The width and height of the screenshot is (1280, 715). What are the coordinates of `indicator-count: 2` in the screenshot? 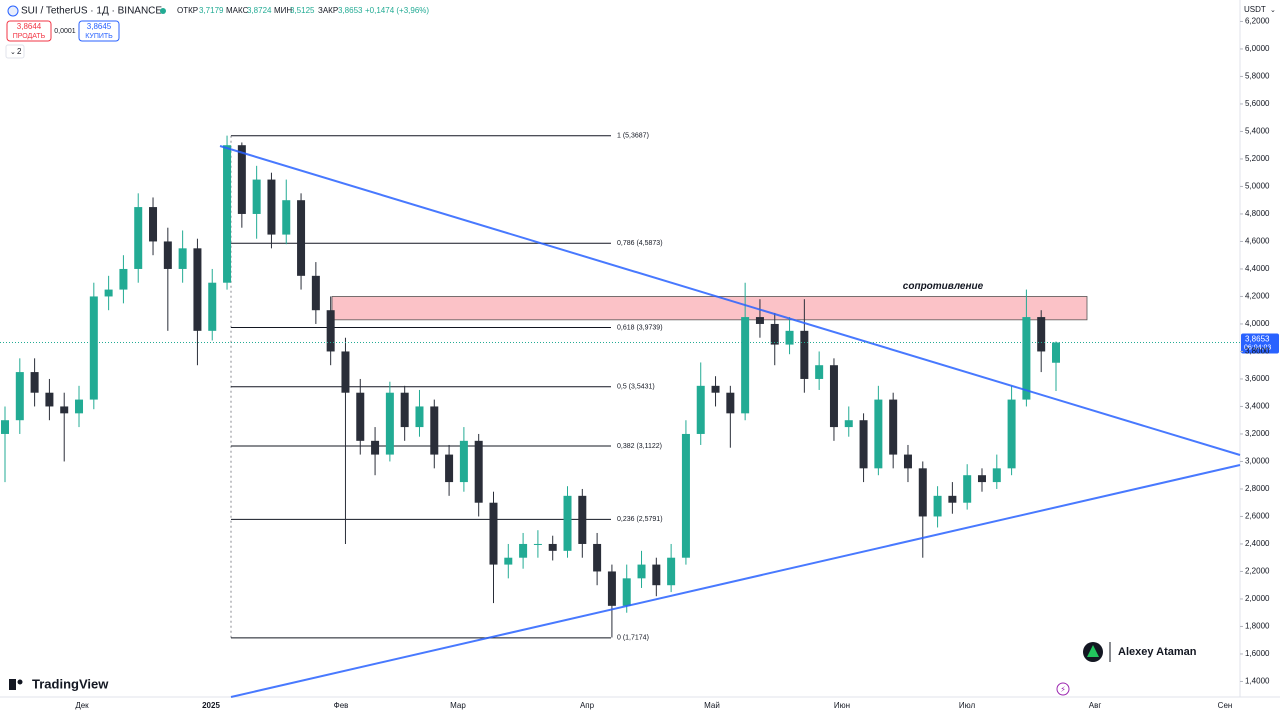 It's located at (19, 51).